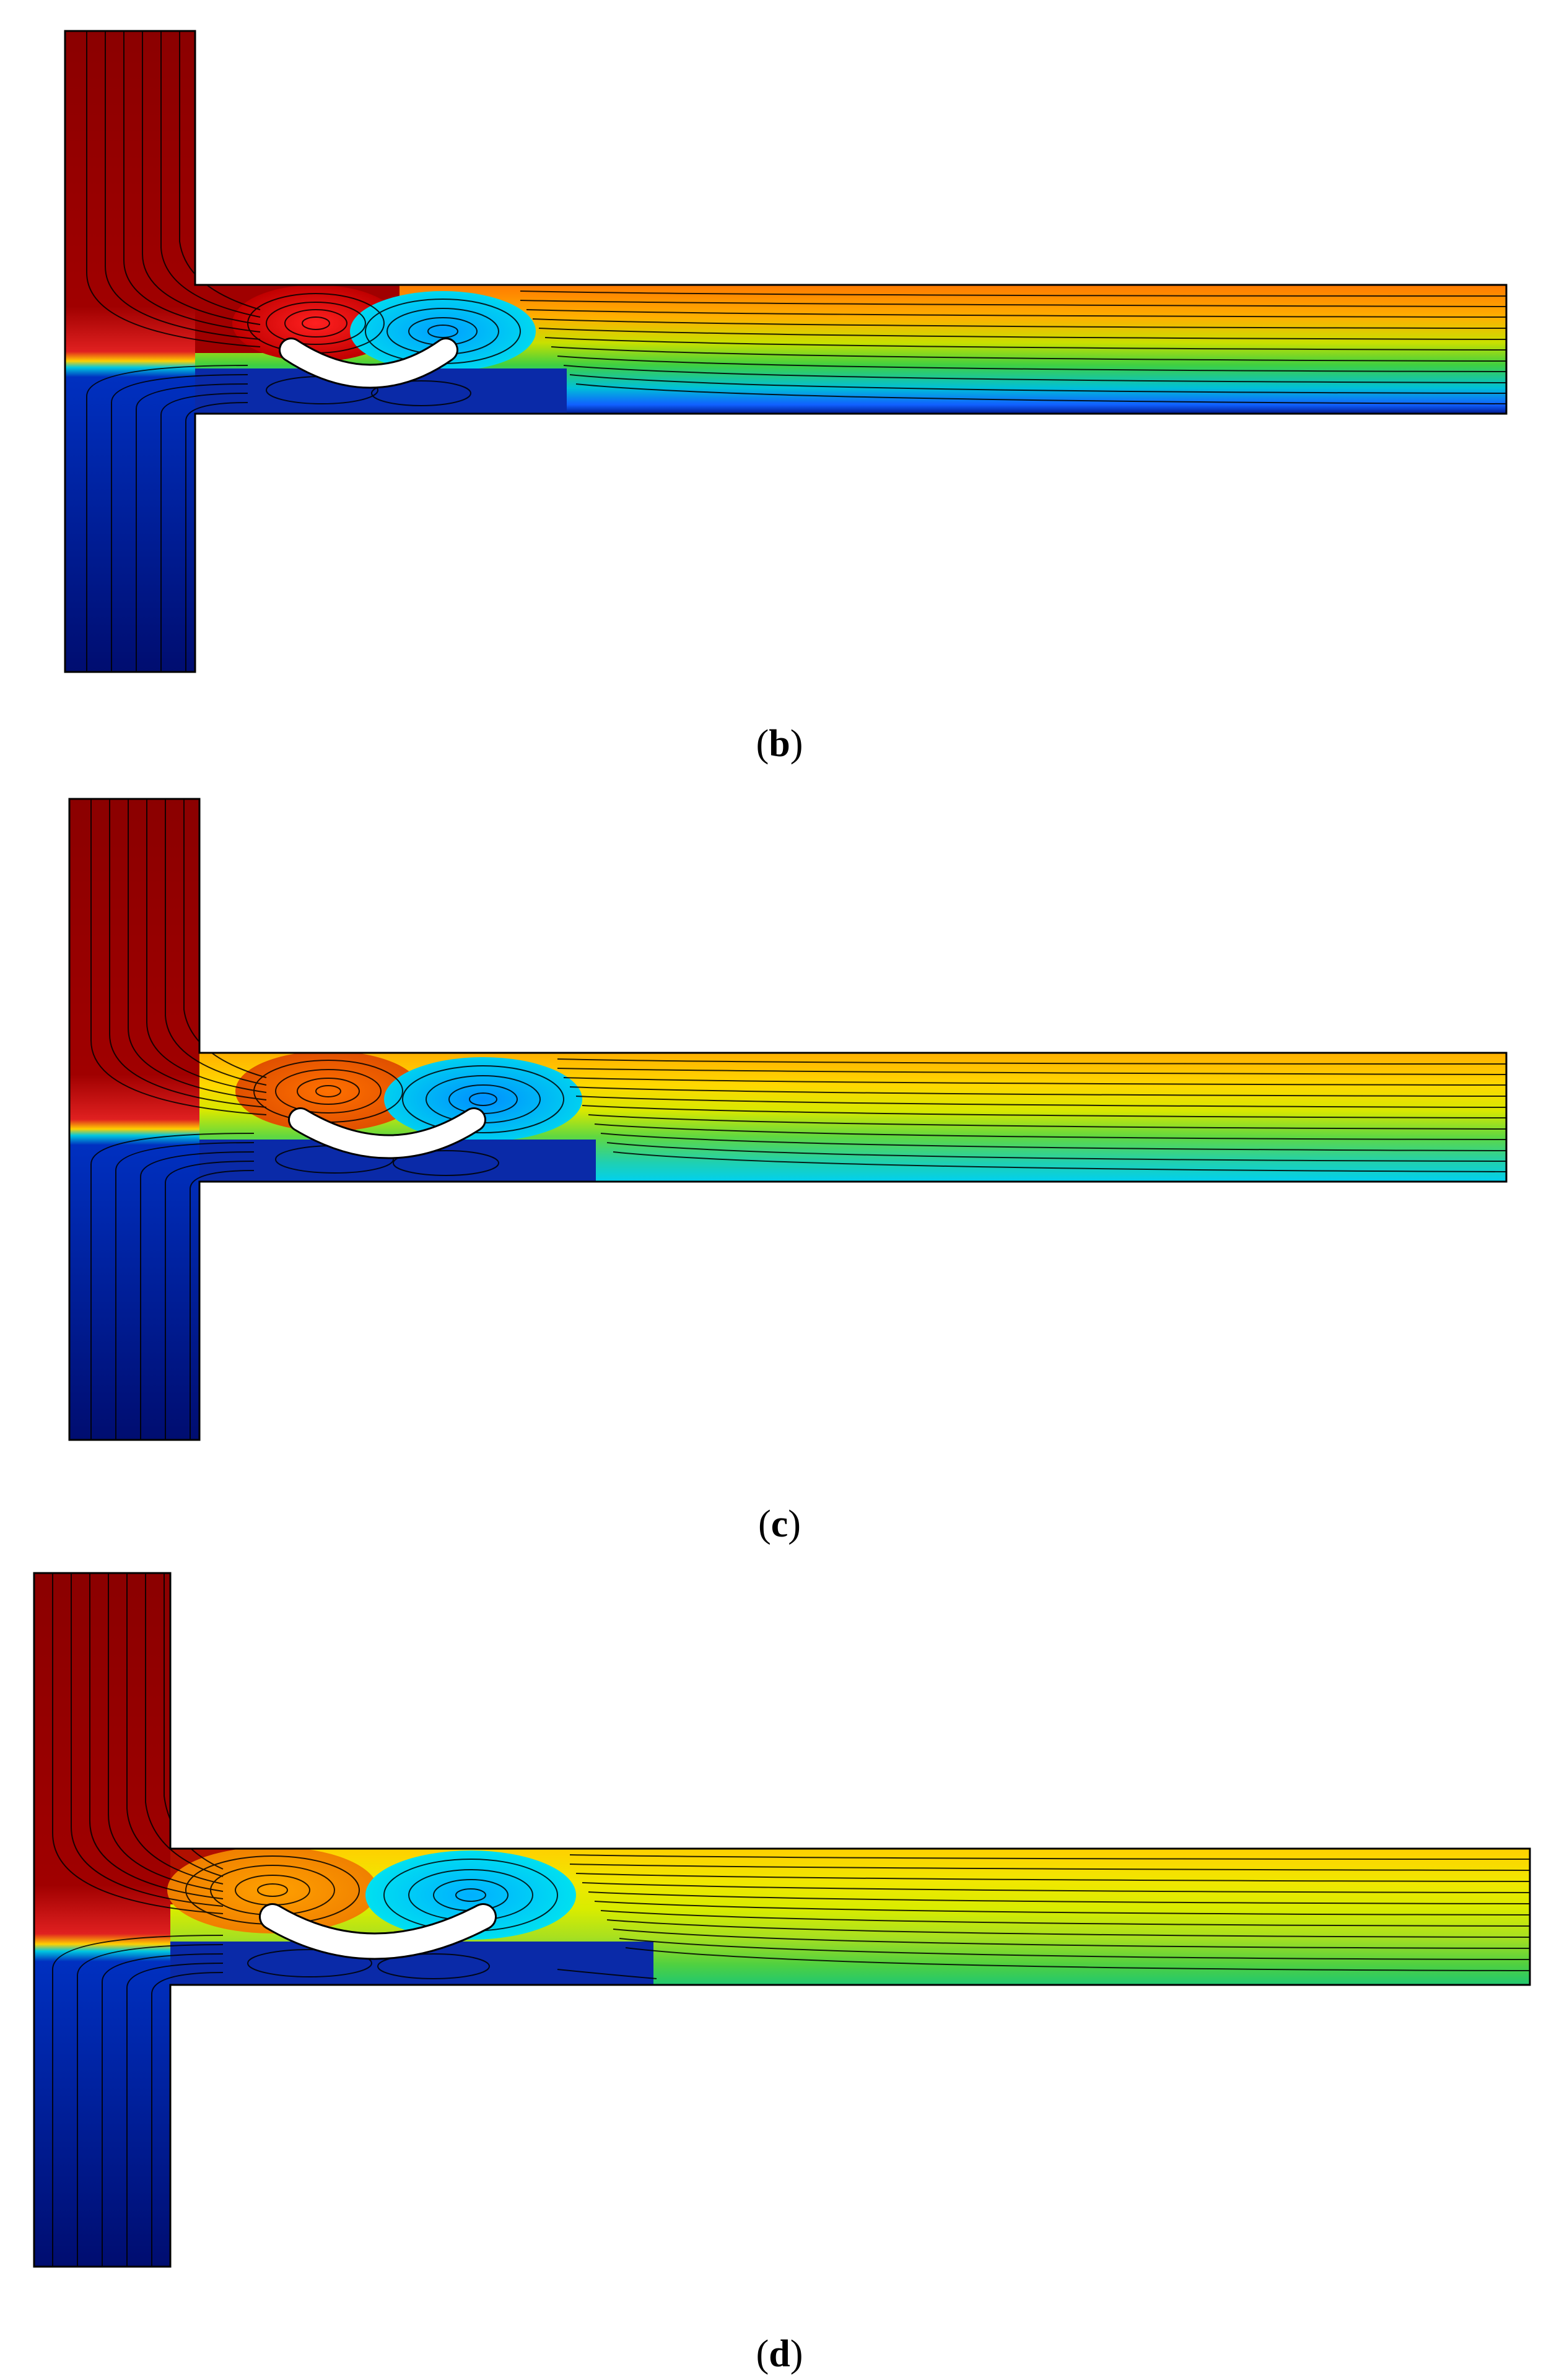  Describe the element at coordinates (134, 1119) in the screenshot. I see `vertical-channel-c` at that location.